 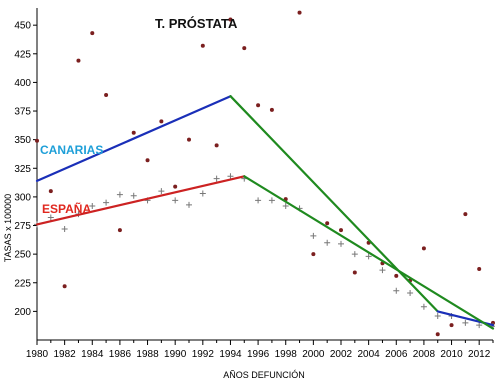 What do you see at coordinates (22, 169) in the screenshot?
I see `y-tick-label: 325` at bounding box center [22, 169].